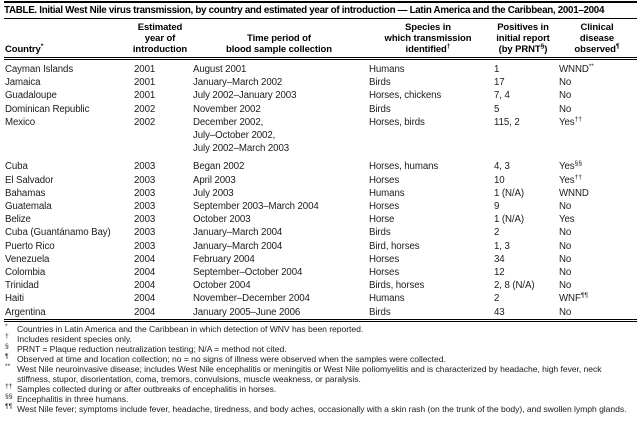  Describe the element at coordinates (7, 356) in the screenshot. I see `footnote-marker: ¶` at that location.